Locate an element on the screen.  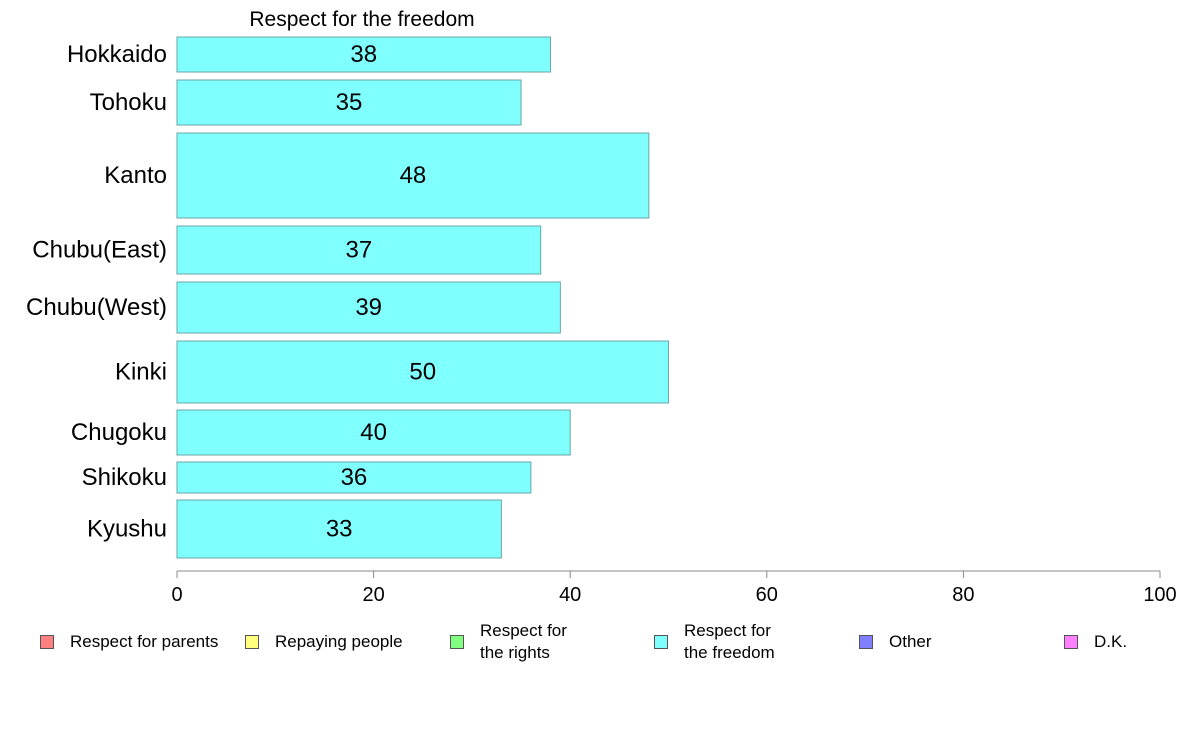
bar-kyushu is located at coordinates (339, 529).